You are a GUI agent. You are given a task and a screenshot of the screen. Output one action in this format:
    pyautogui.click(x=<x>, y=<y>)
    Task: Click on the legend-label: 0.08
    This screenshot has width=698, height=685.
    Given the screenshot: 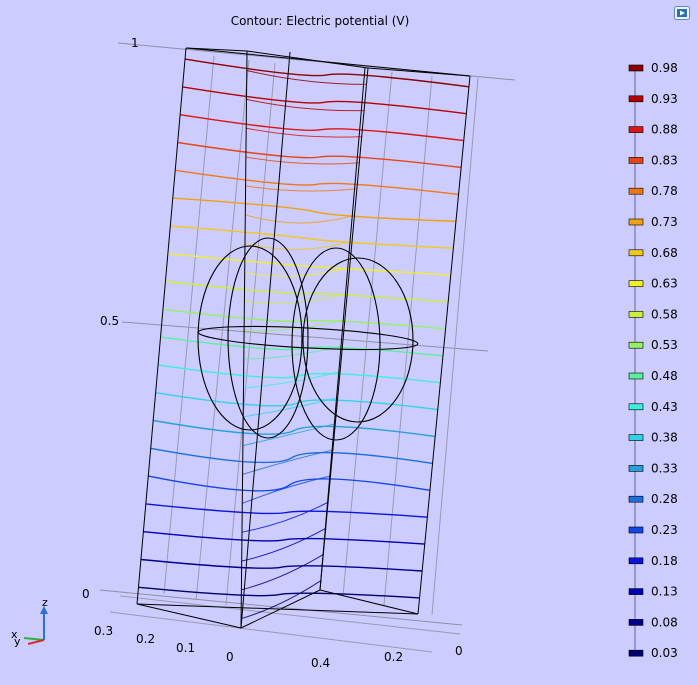 What is the action you would take?
    pyautogui.click(x=664, y=622)
    